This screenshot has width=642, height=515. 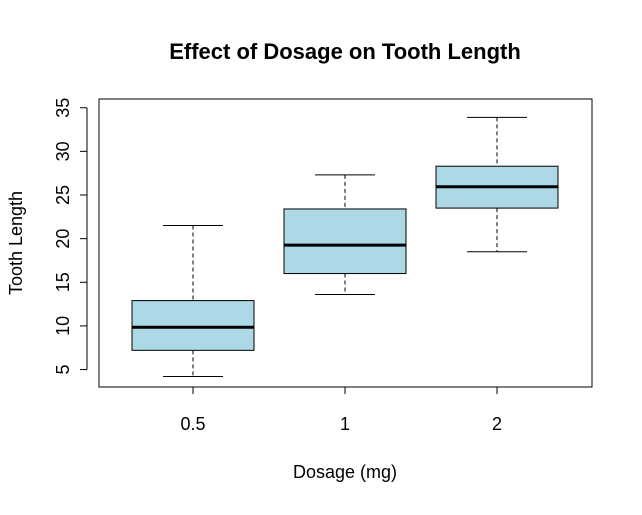 What do you see at coordinates (16, 243) in the screenshot?
I see `y-axis-label: Tooth Length` at bounding box center [16, 243].